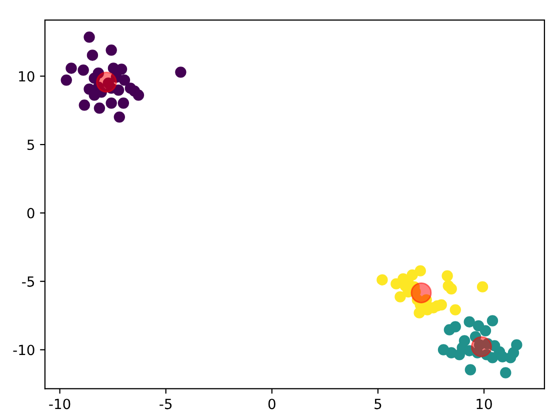  Describe the element at coordinates (26, 76) in the screenshot. I see `y-tick-label: 10` at that location.